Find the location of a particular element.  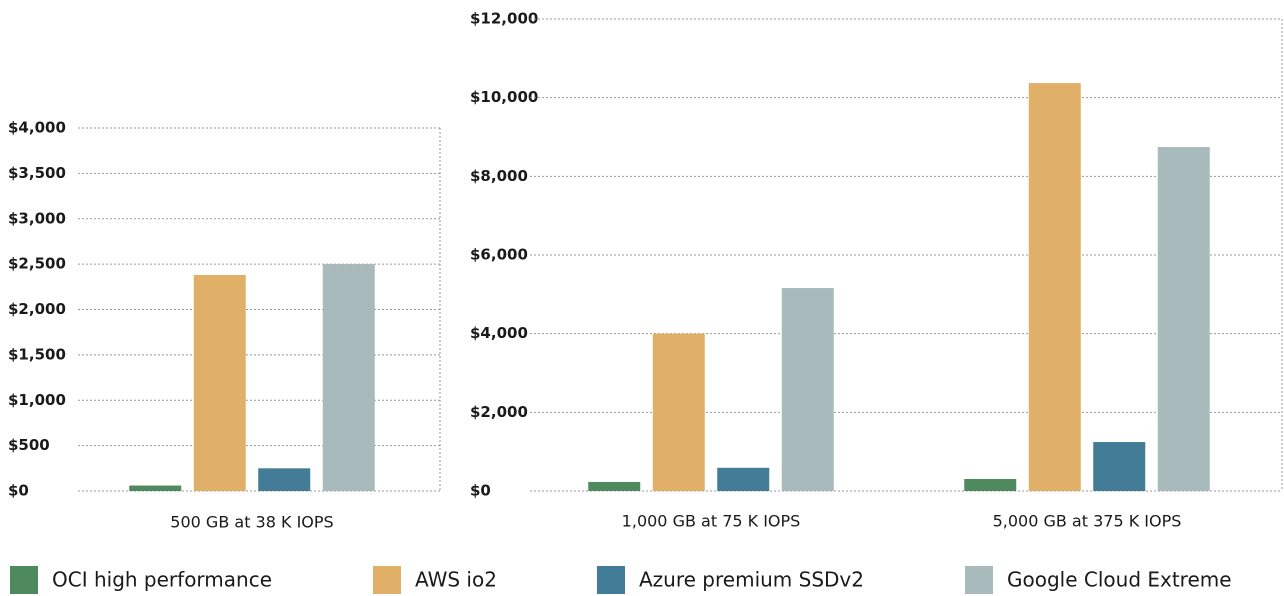

legend-label: Azure premium SSDv2 is located at coordinates (751, 580).